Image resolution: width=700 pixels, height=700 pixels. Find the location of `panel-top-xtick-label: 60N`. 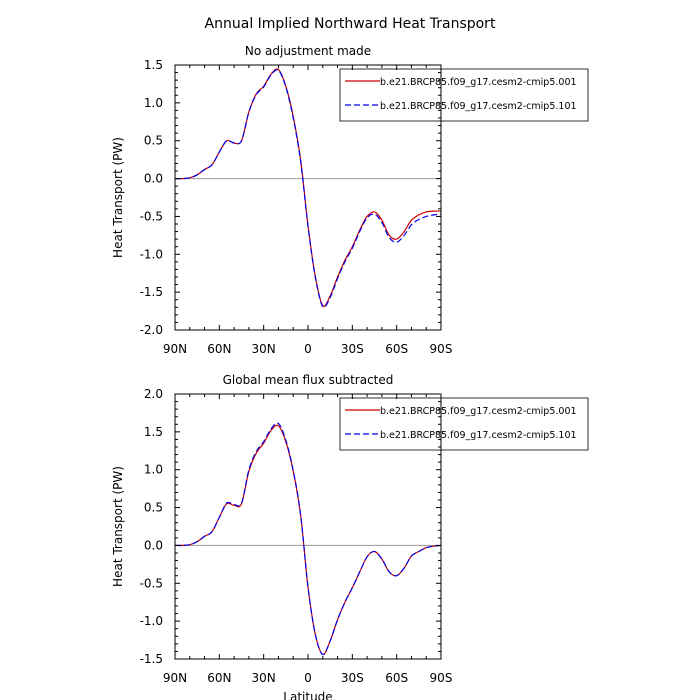

panel-top-xtick-label: 60N is located at coordinates (219, 349).